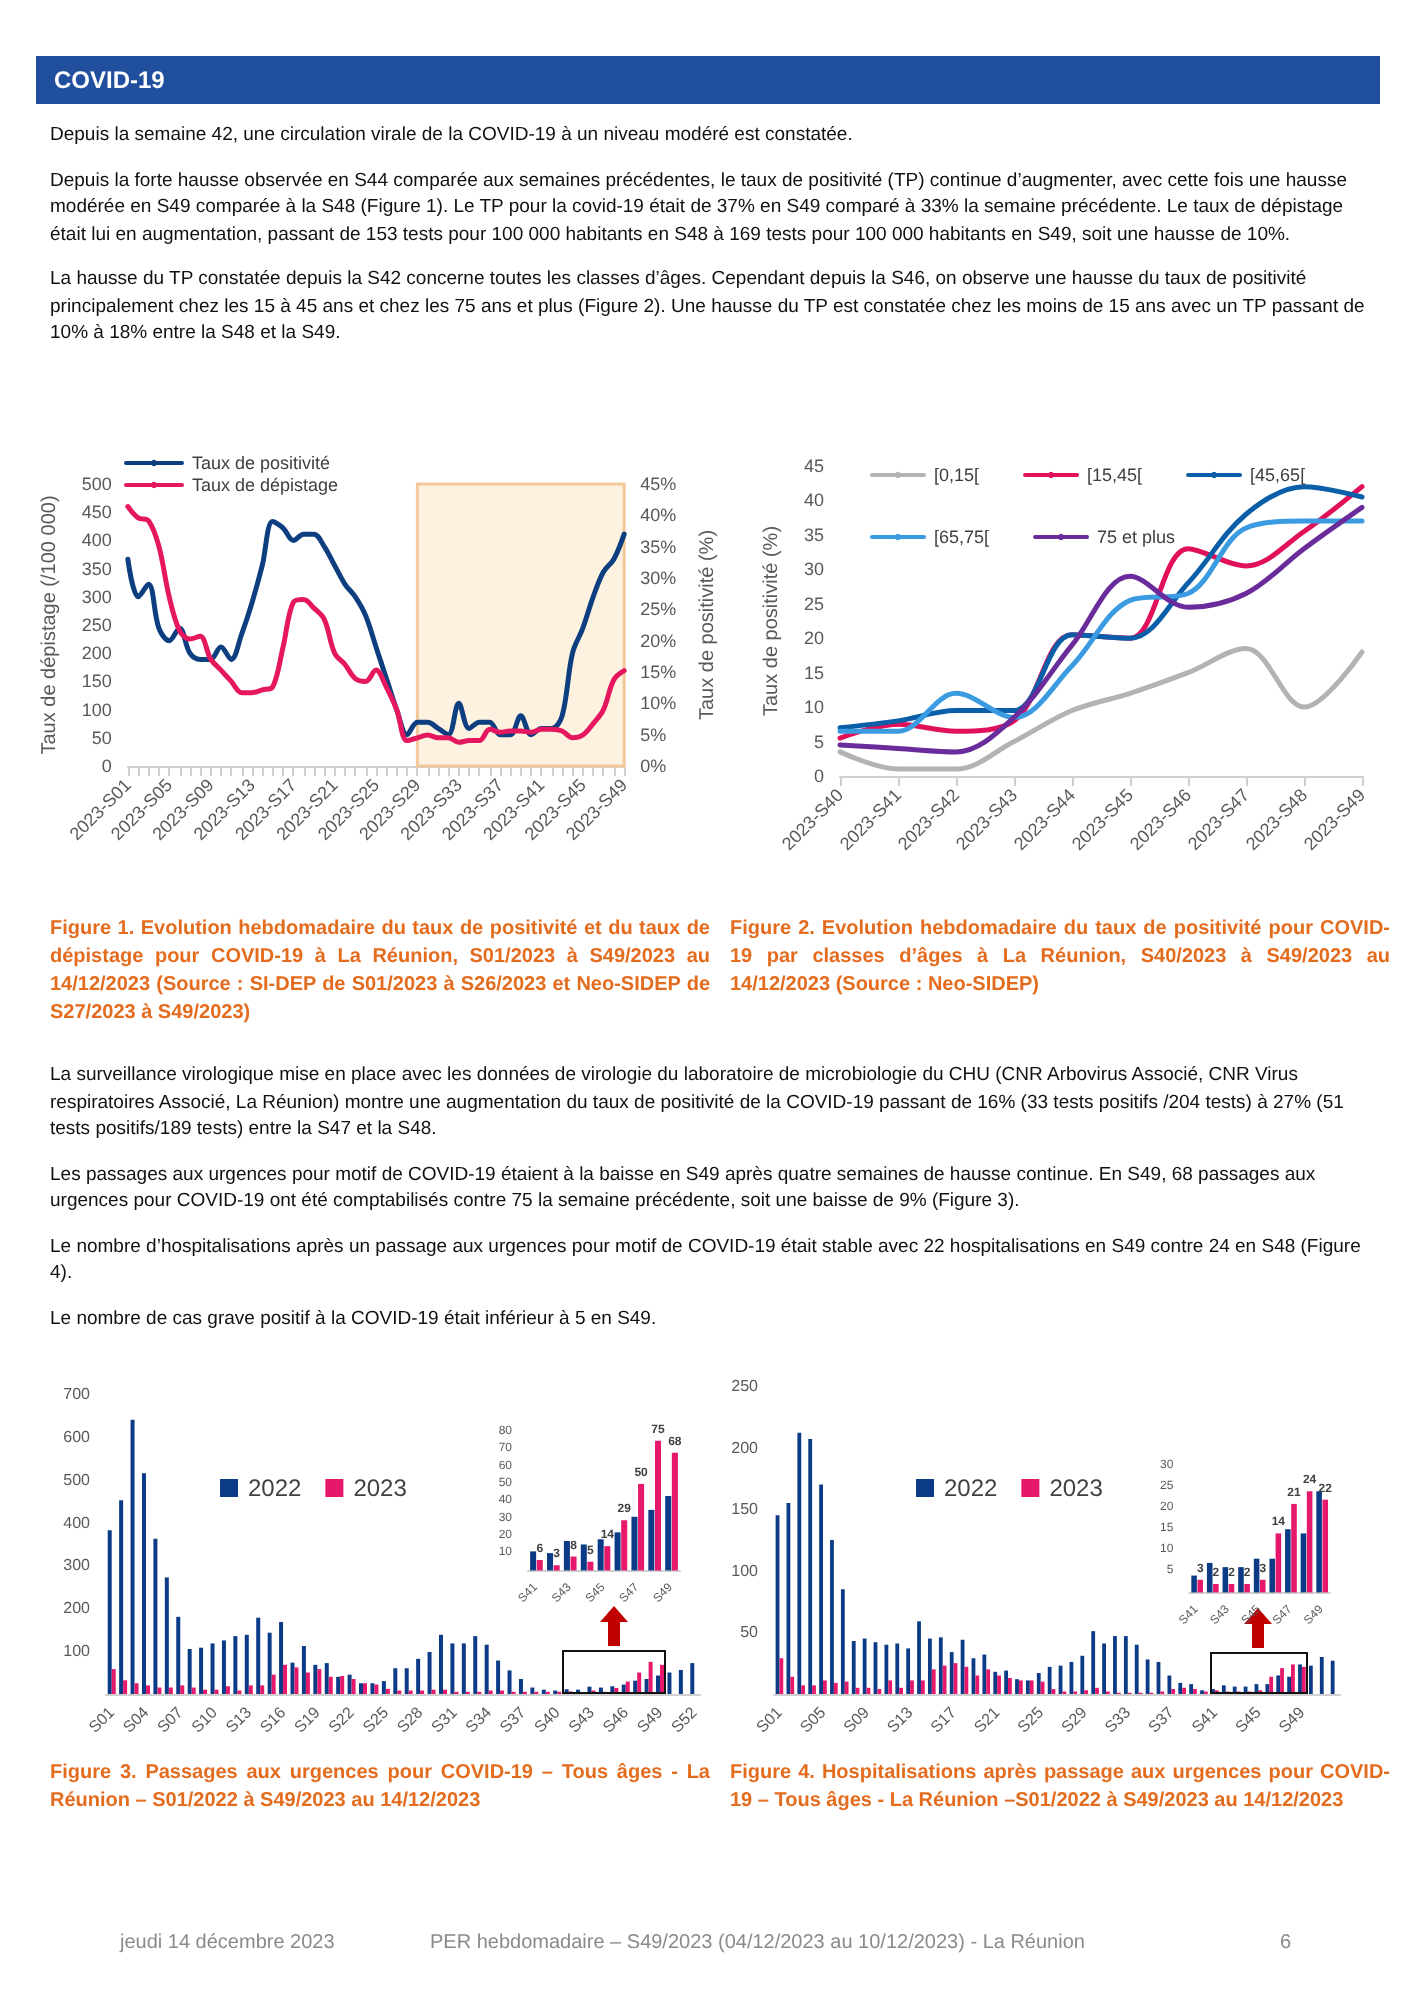  What do you see at coordinates (772, 621) in the screenshot?
I see `y-axis-title: Taux de positivité (%)` at bounding box center [772, 621].